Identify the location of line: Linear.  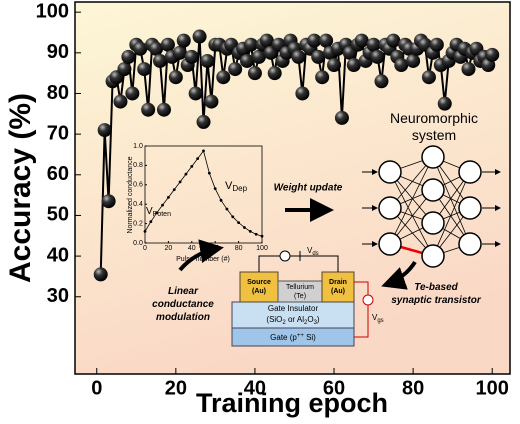
(183, 291).